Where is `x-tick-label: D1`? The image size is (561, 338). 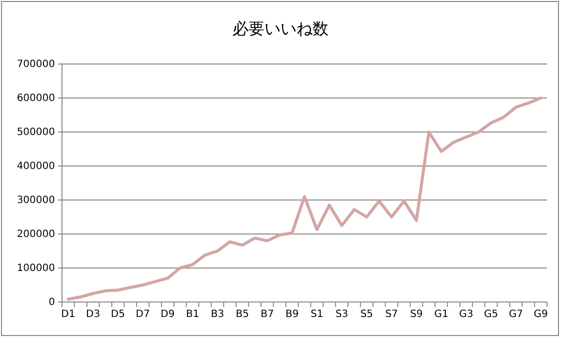 x-tick-label: D1 is located at coordinates (68, 314).